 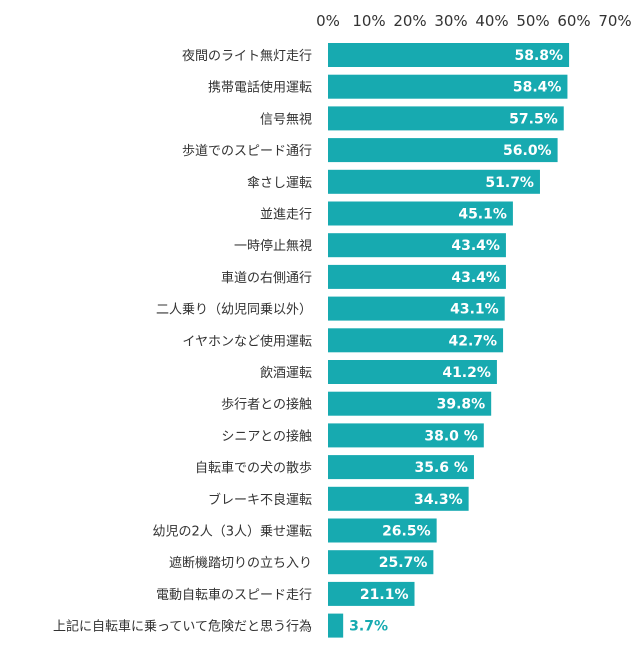 What do you see at coordinates (482, 215) in the screenshot?
I see `bar-value-label: 45.1%` at bounding box center [482, 215].